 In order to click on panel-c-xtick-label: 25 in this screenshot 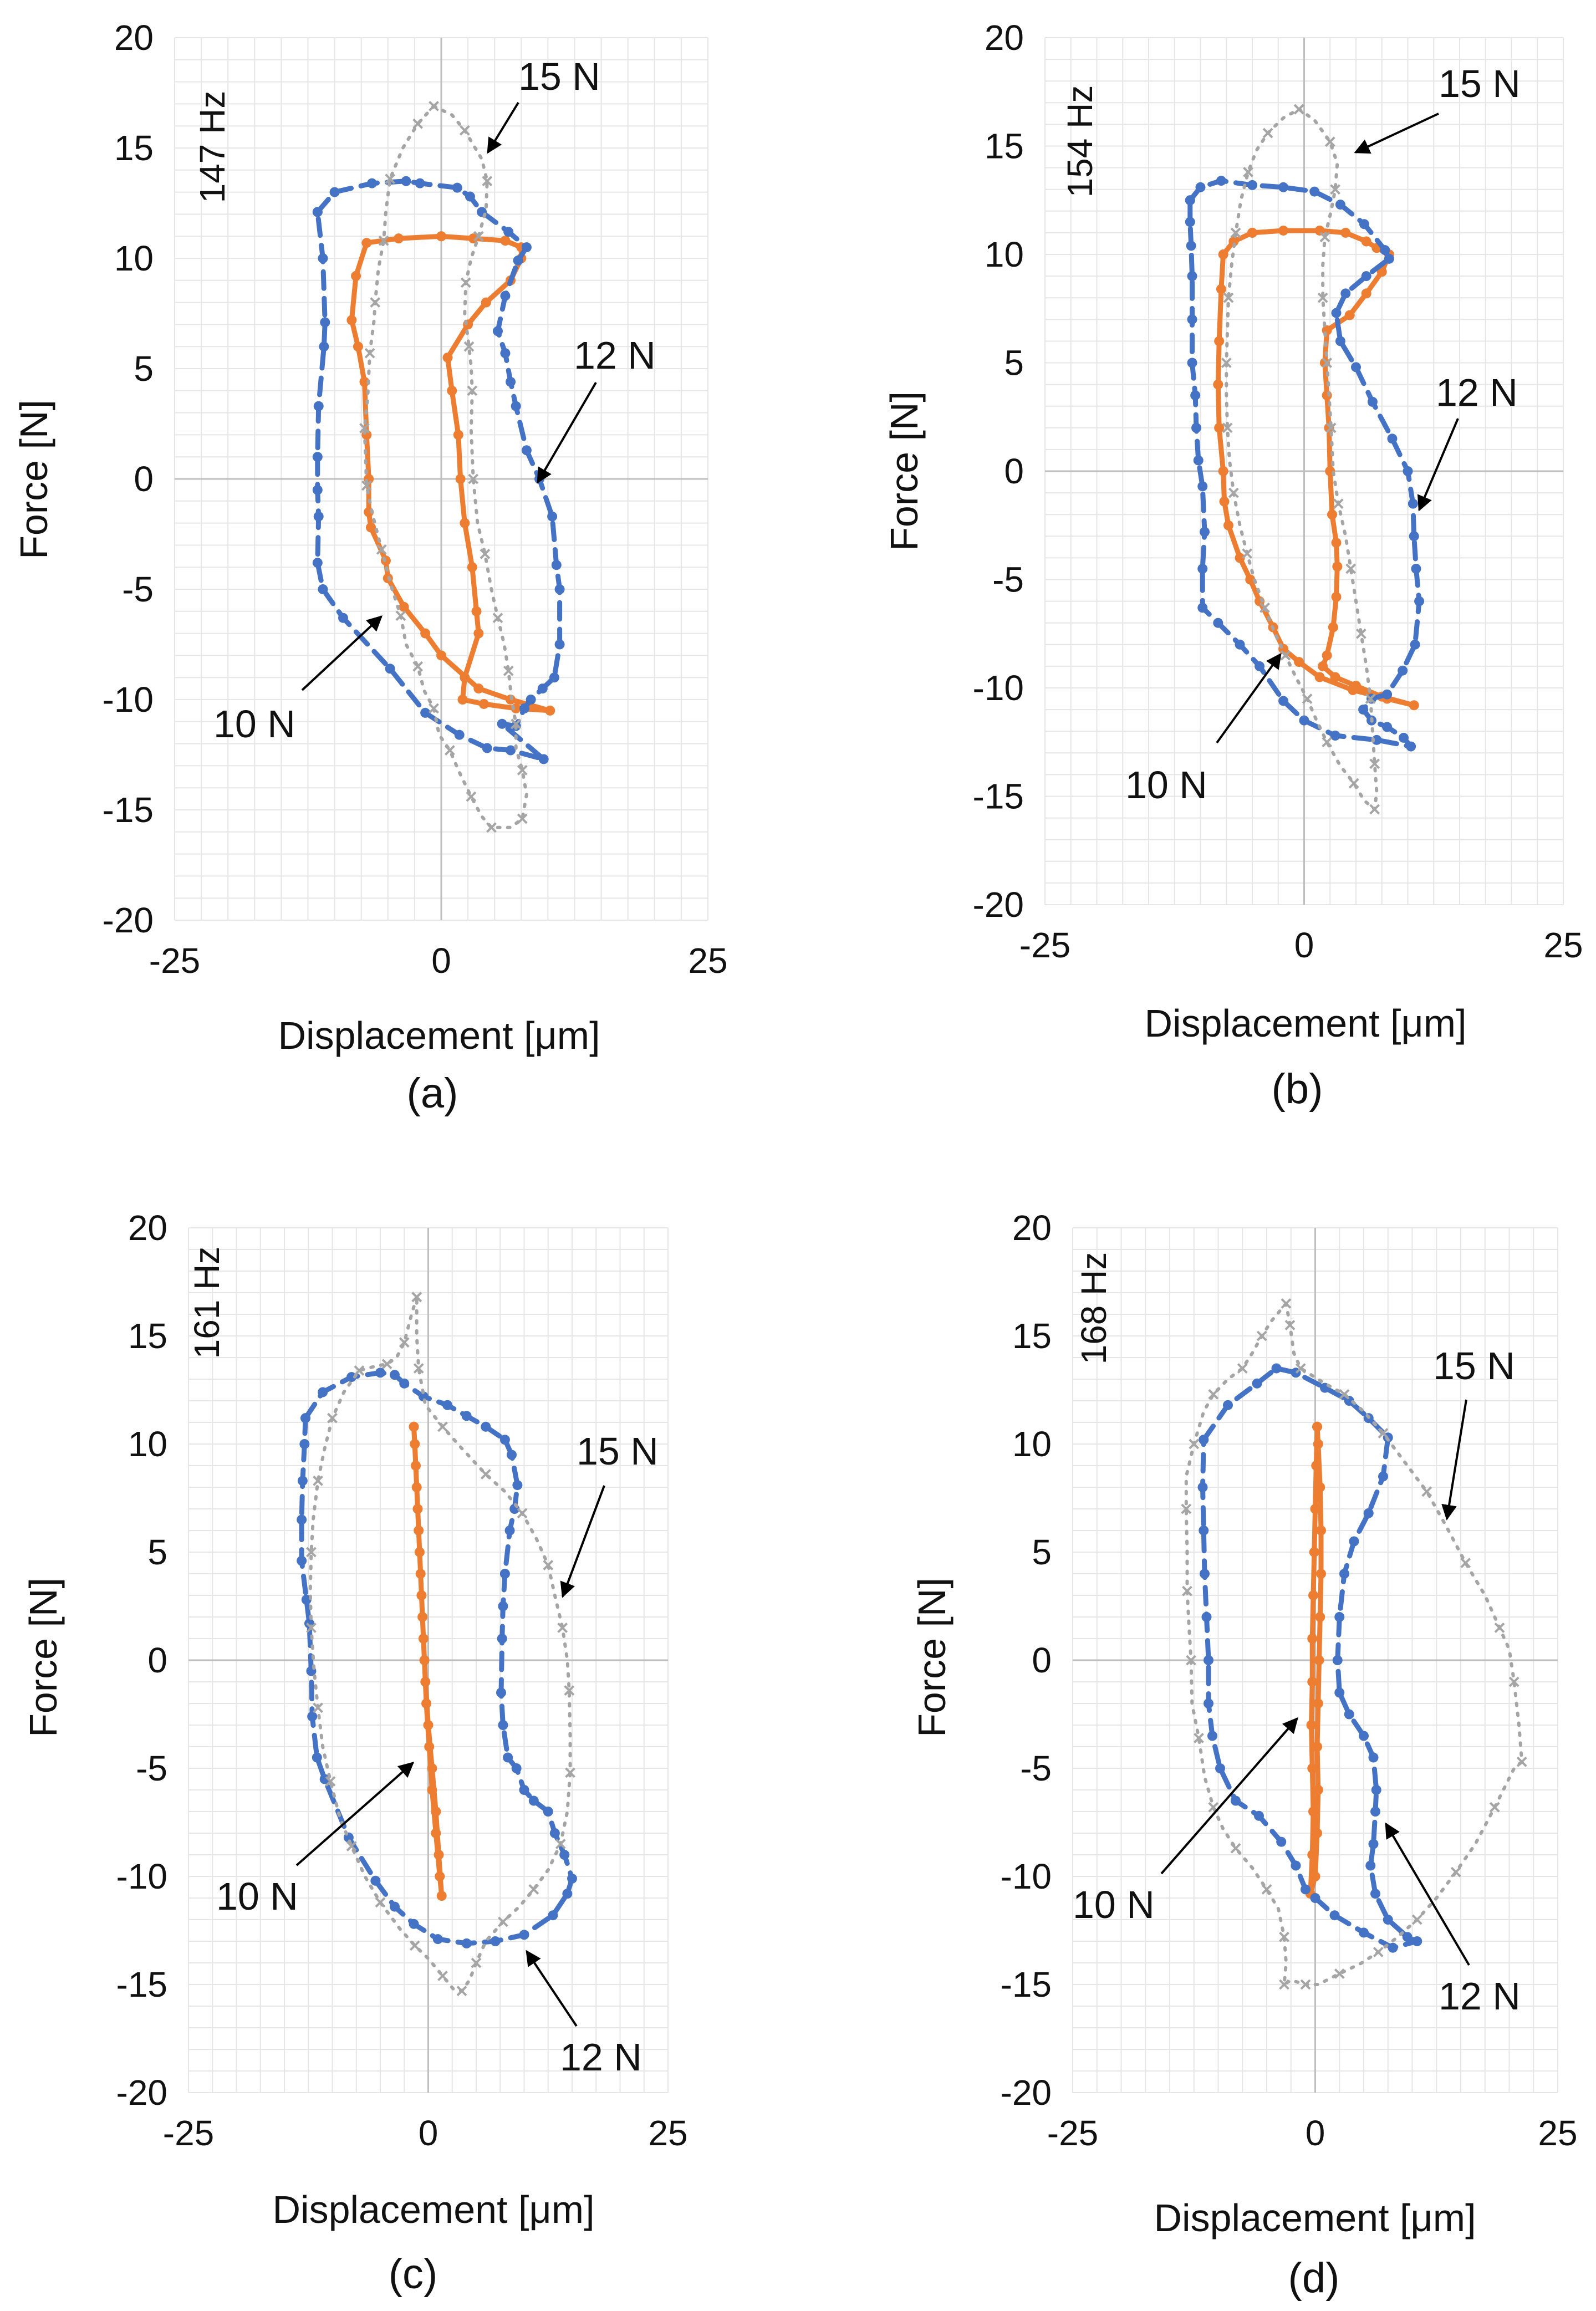, I will do `click(667, 2133)`.